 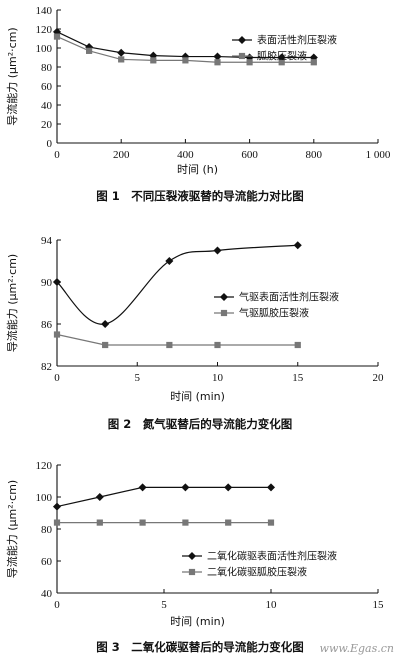 What do you see at coordinates (282, 56) in the screenshot?
I see `legend-label: 胍胶压裂液` at bounding box center [282, 56].